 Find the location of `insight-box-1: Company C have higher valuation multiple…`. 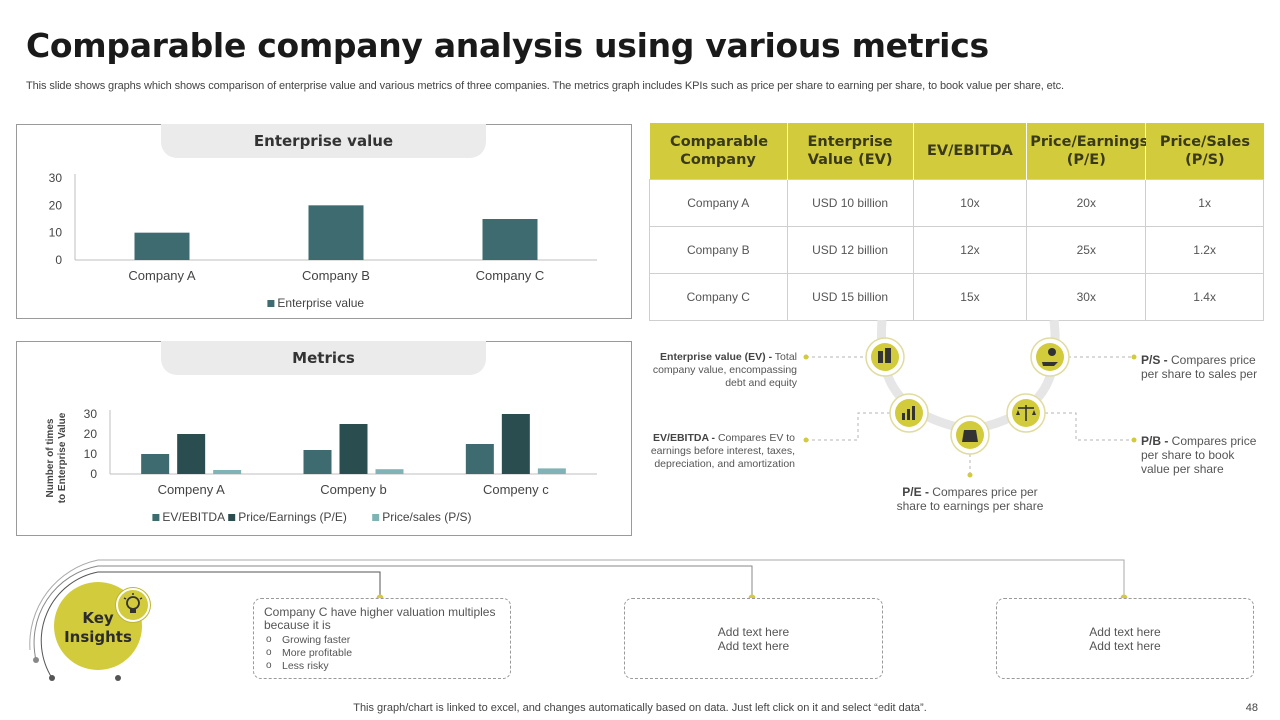

insight-box-1: Company C have higher valuation multiple… is located at coordinates (382, 638).